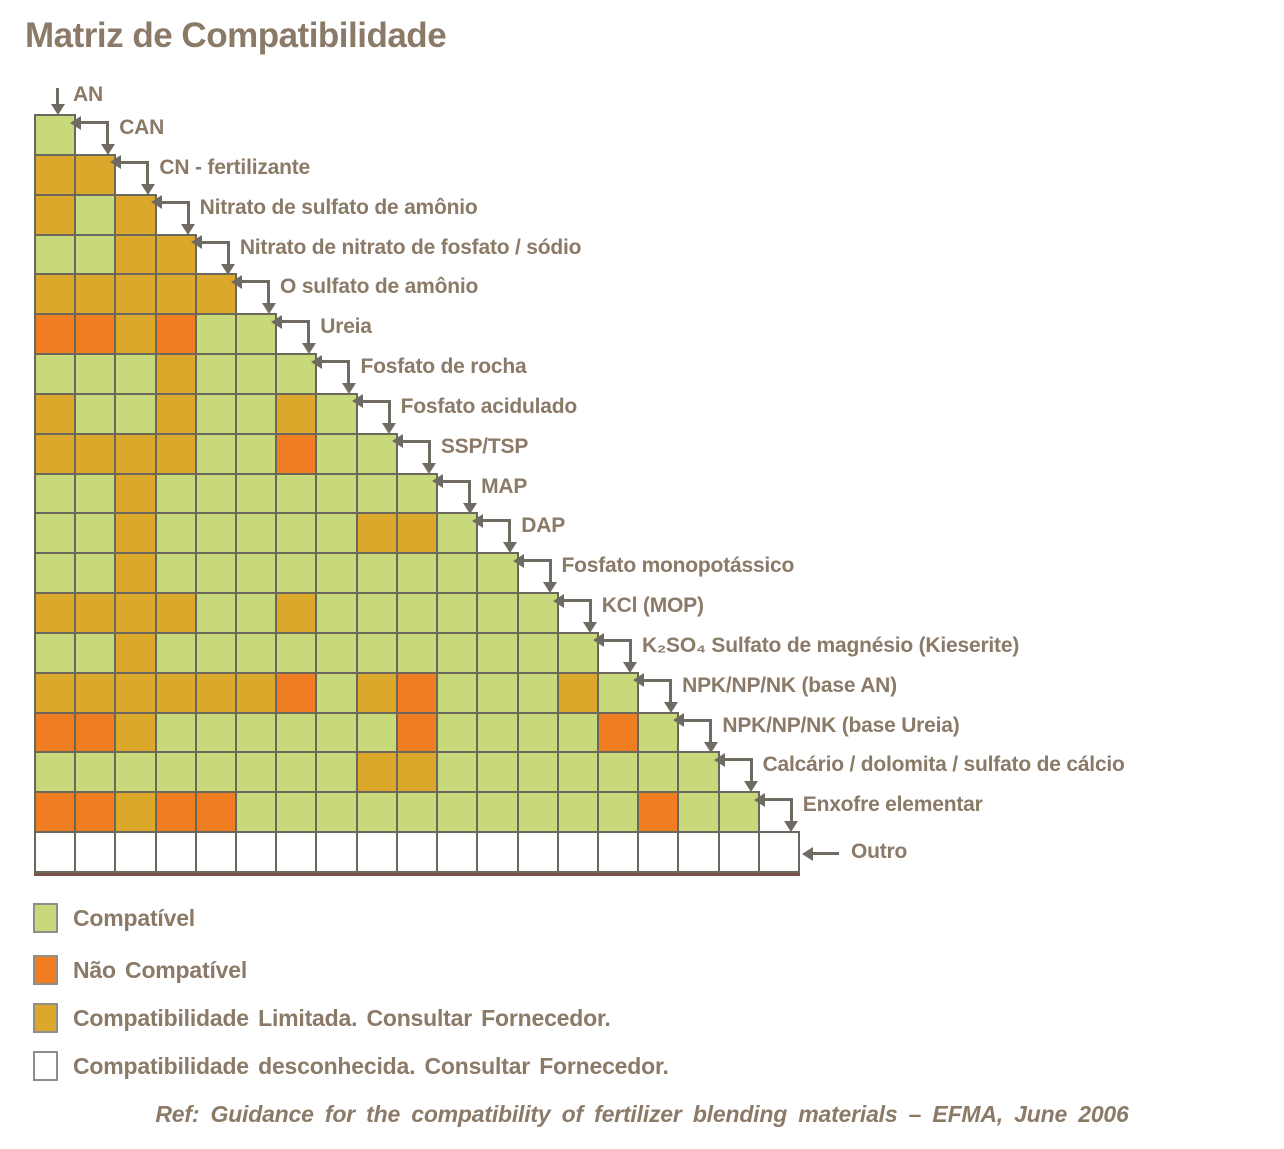  I want to click on an-arrow-down-icon, so click(57, 109).